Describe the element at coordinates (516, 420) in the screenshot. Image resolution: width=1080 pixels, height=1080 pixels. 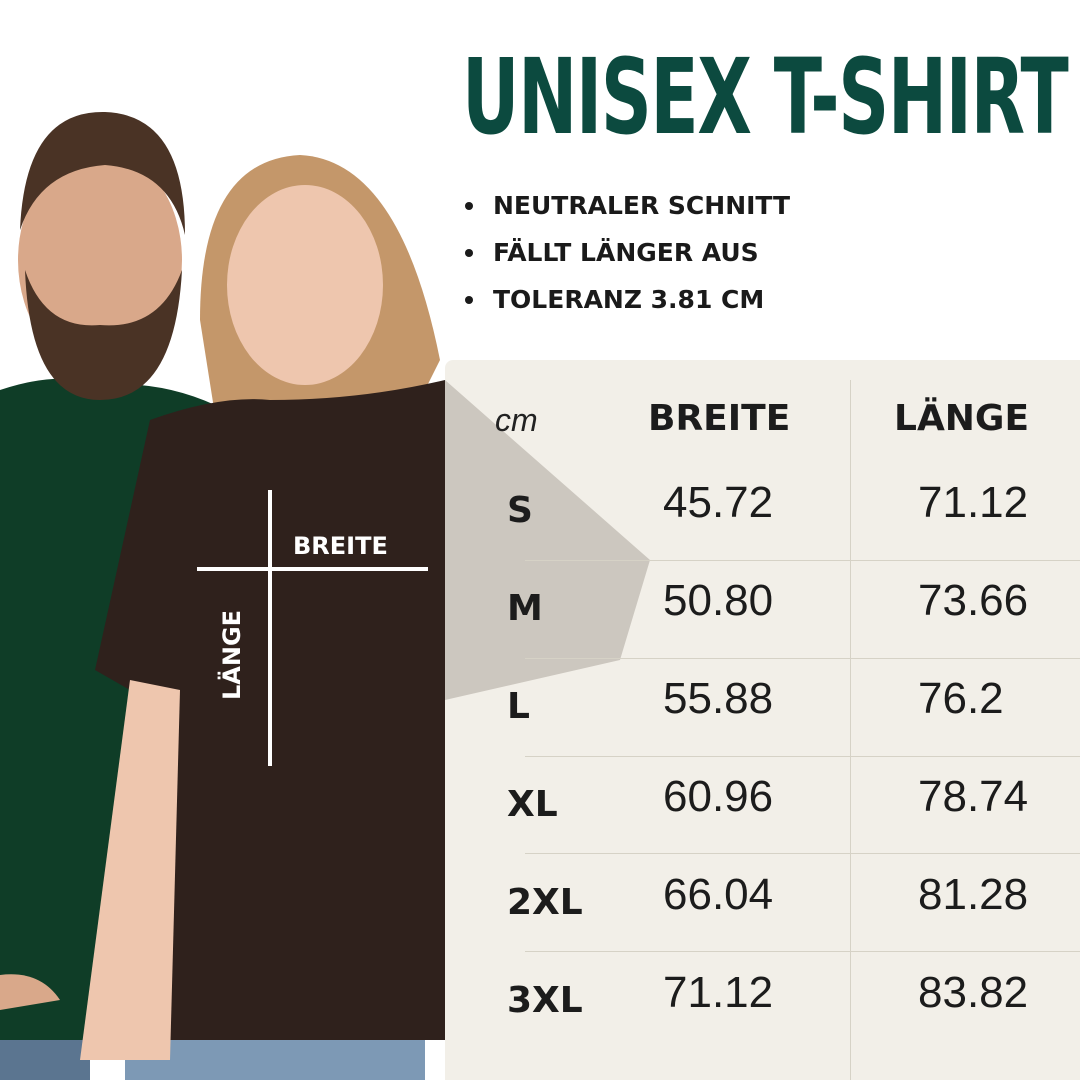
I see `unit-label: cm` at that location.